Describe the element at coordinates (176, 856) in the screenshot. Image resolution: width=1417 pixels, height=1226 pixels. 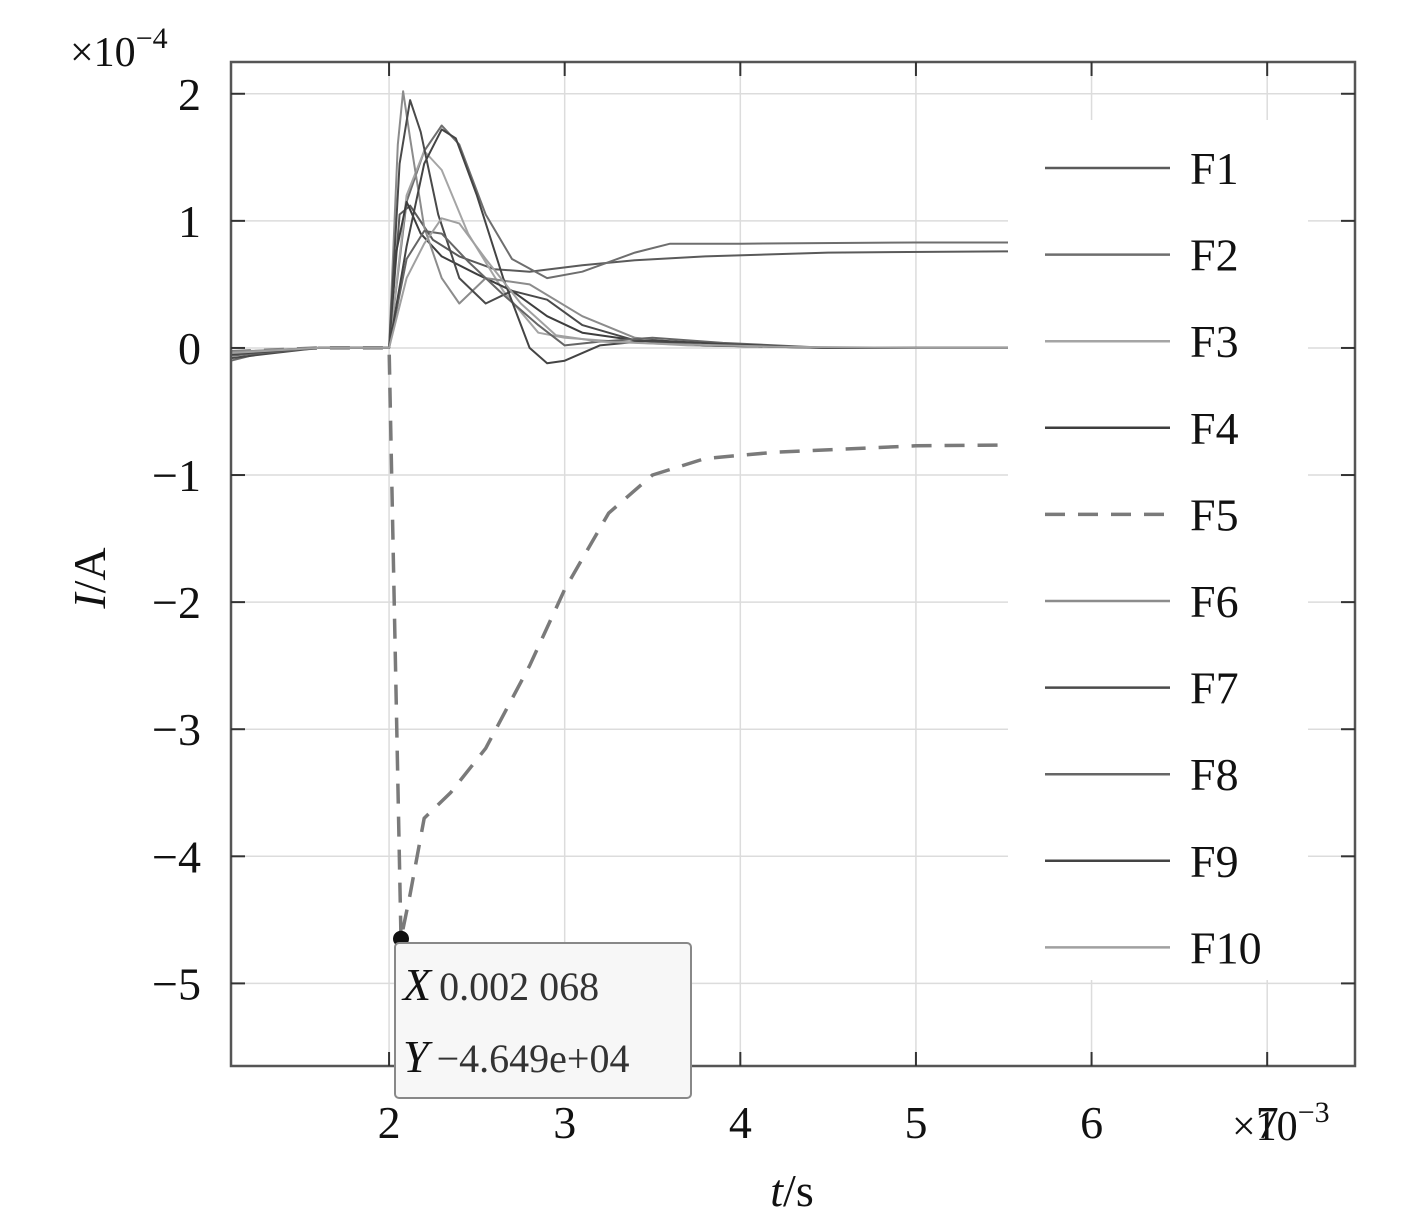
I see `y-tick-label: −4` at that location.